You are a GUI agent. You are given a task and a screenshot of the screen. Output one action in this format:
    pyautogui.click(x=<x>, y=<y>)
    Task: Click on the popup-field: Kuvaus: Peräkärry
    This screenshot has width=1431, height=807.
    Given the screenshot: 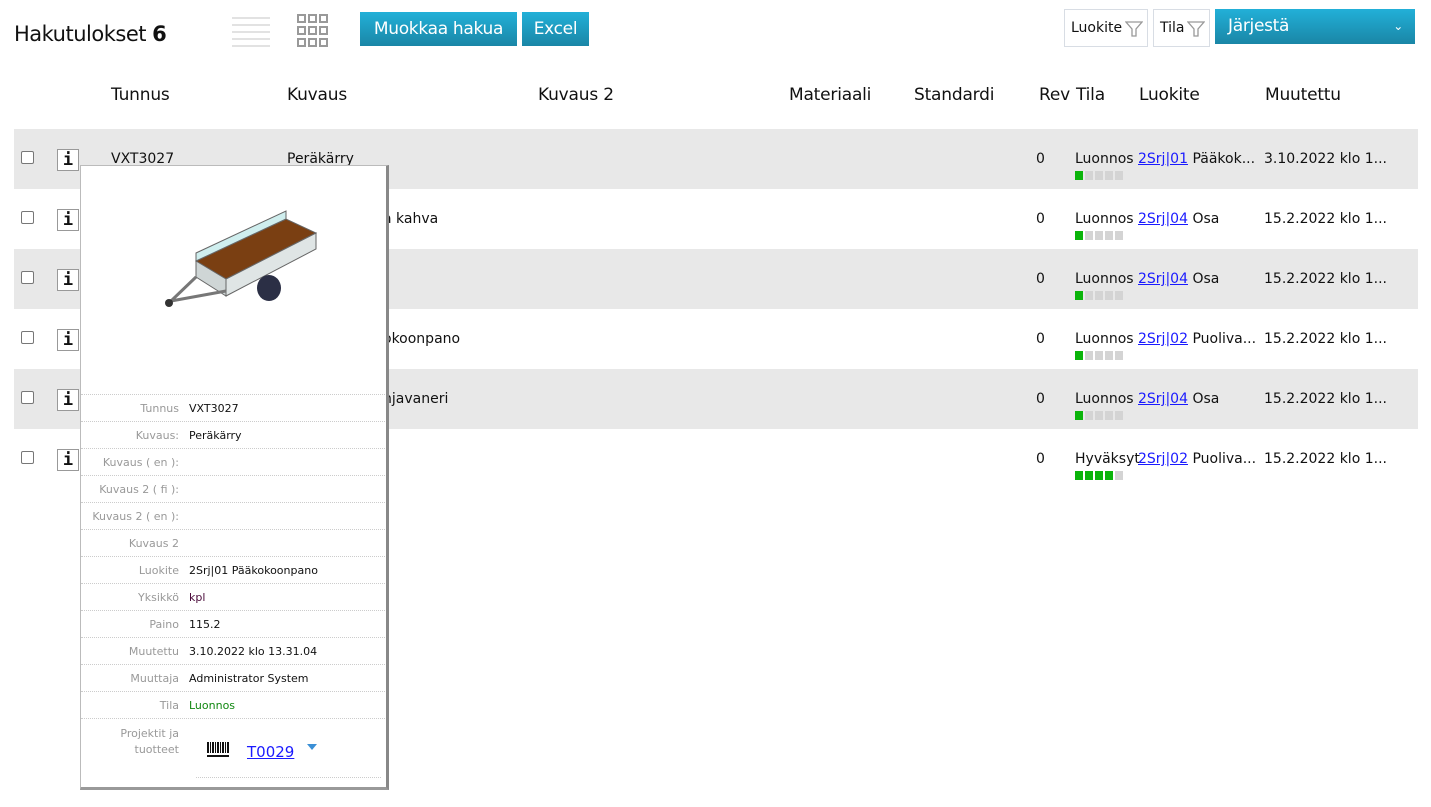 What is the action you would take?
    pyautogui.click(x=233, y=434)
    